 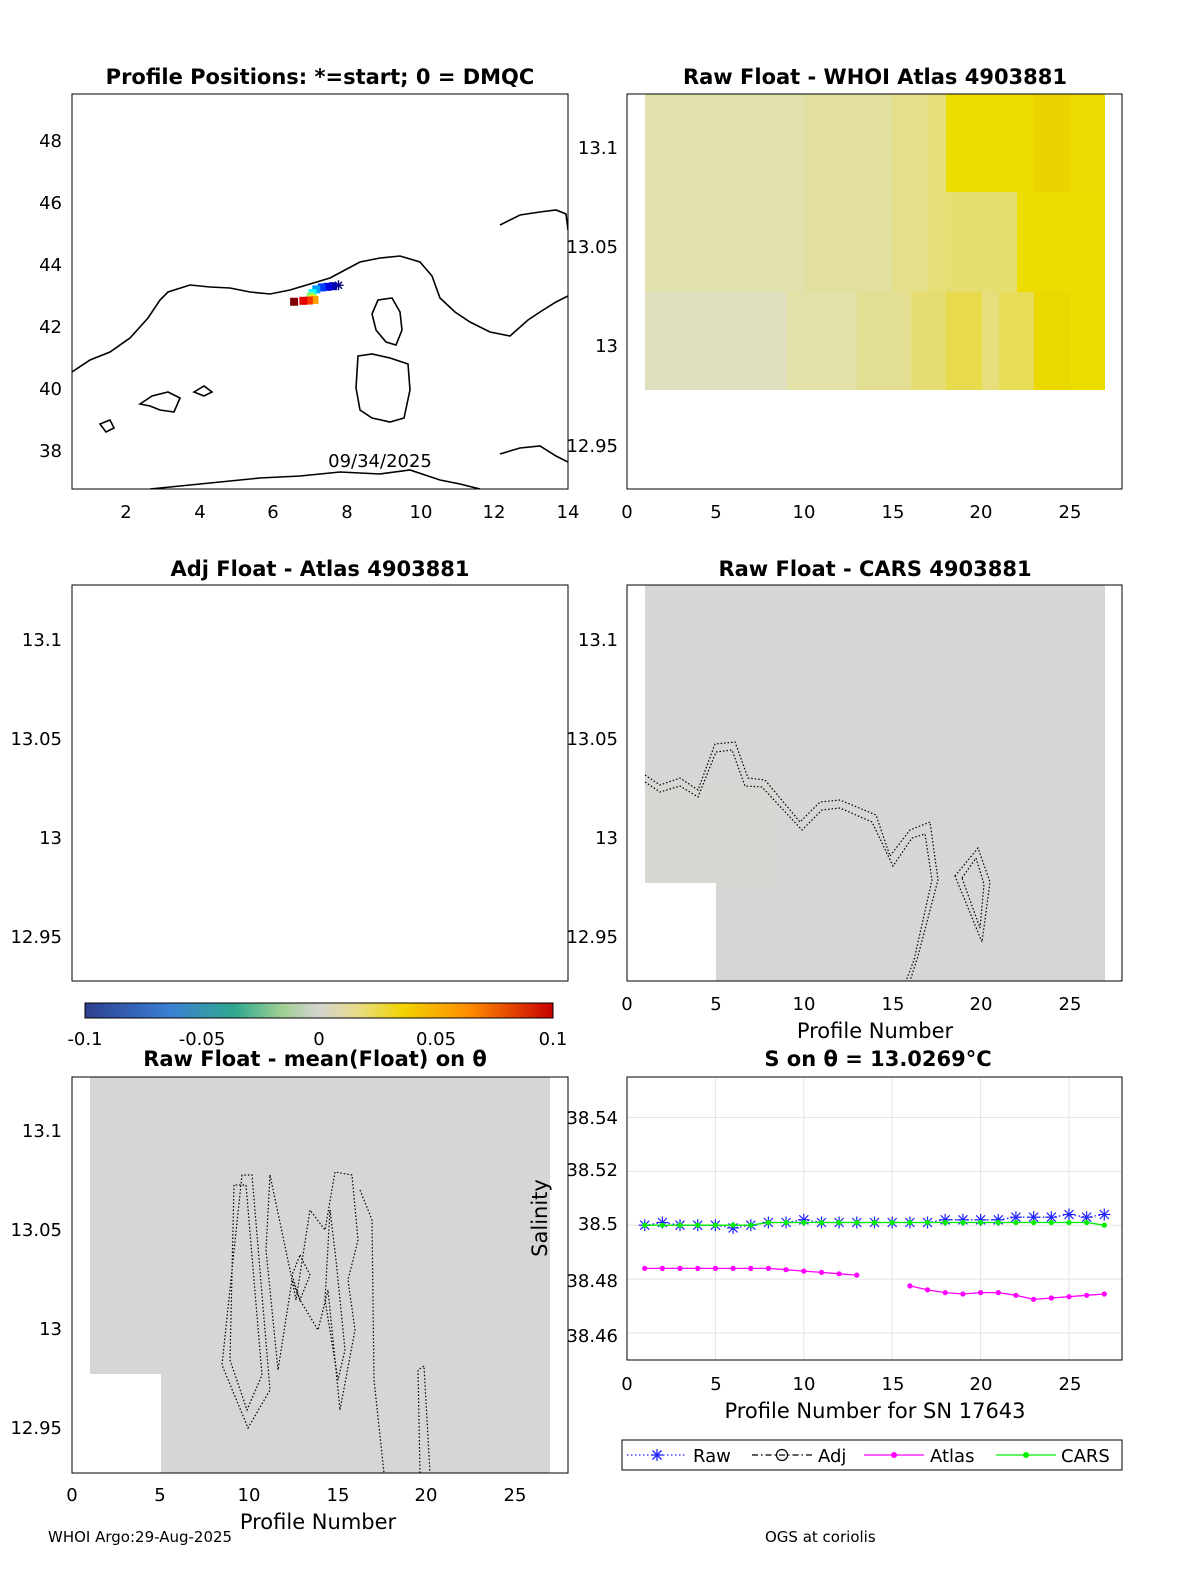 I want to click on cars-heatmap-cells, so click(x=875, y=783).